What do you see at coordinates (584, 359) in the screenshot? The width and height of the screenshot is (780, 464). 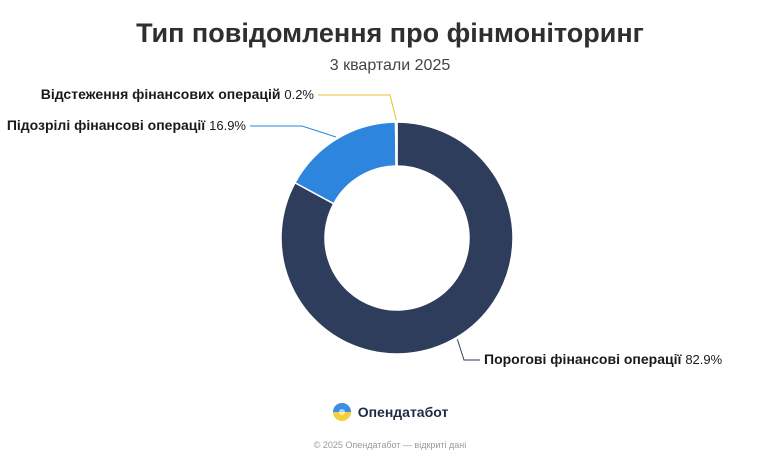 I see `slice-label-category: Порогові фінансові операції` at bounding box center [584, 359].